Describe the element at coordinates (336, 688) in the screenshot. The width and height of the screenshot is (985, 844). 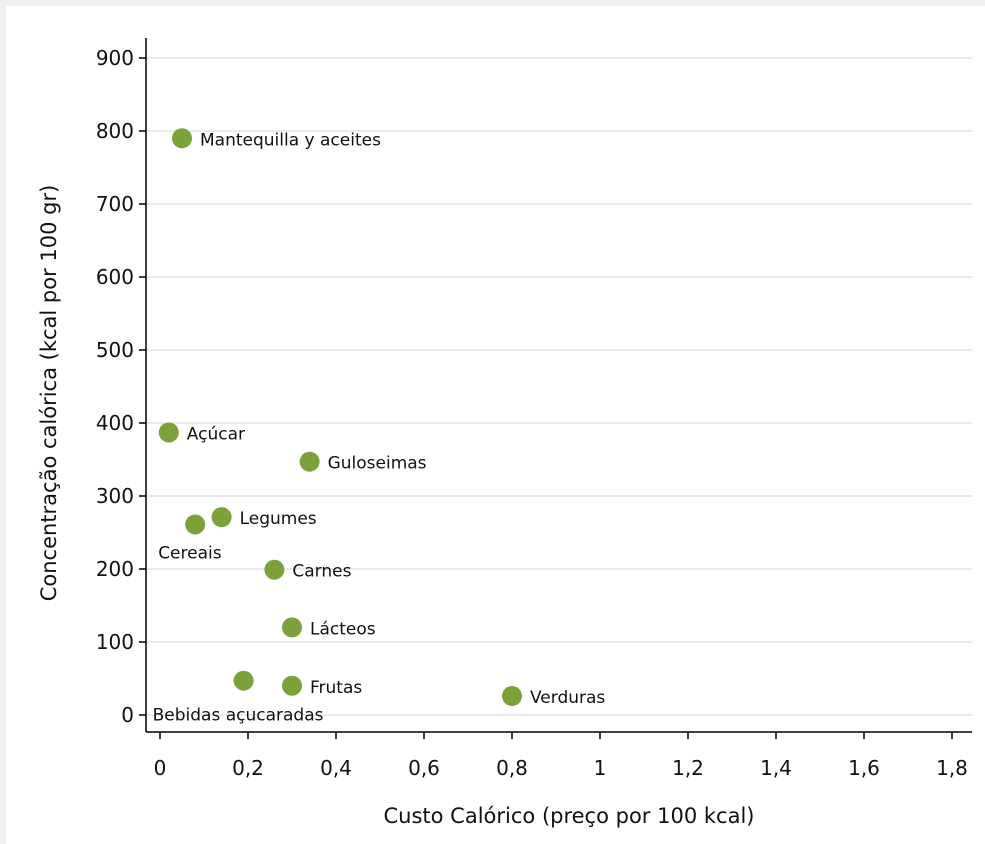
I see `data-point-label: Frutas` at that location.